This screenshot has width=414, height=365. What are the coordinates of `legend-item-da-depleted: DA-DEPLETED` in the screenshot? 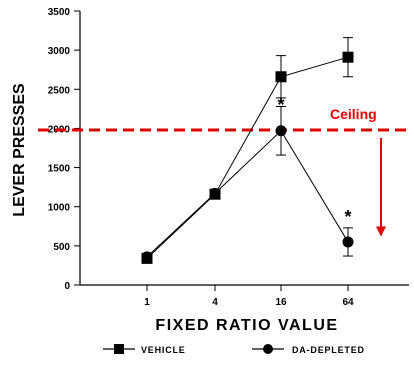 It's located at (308, 349).